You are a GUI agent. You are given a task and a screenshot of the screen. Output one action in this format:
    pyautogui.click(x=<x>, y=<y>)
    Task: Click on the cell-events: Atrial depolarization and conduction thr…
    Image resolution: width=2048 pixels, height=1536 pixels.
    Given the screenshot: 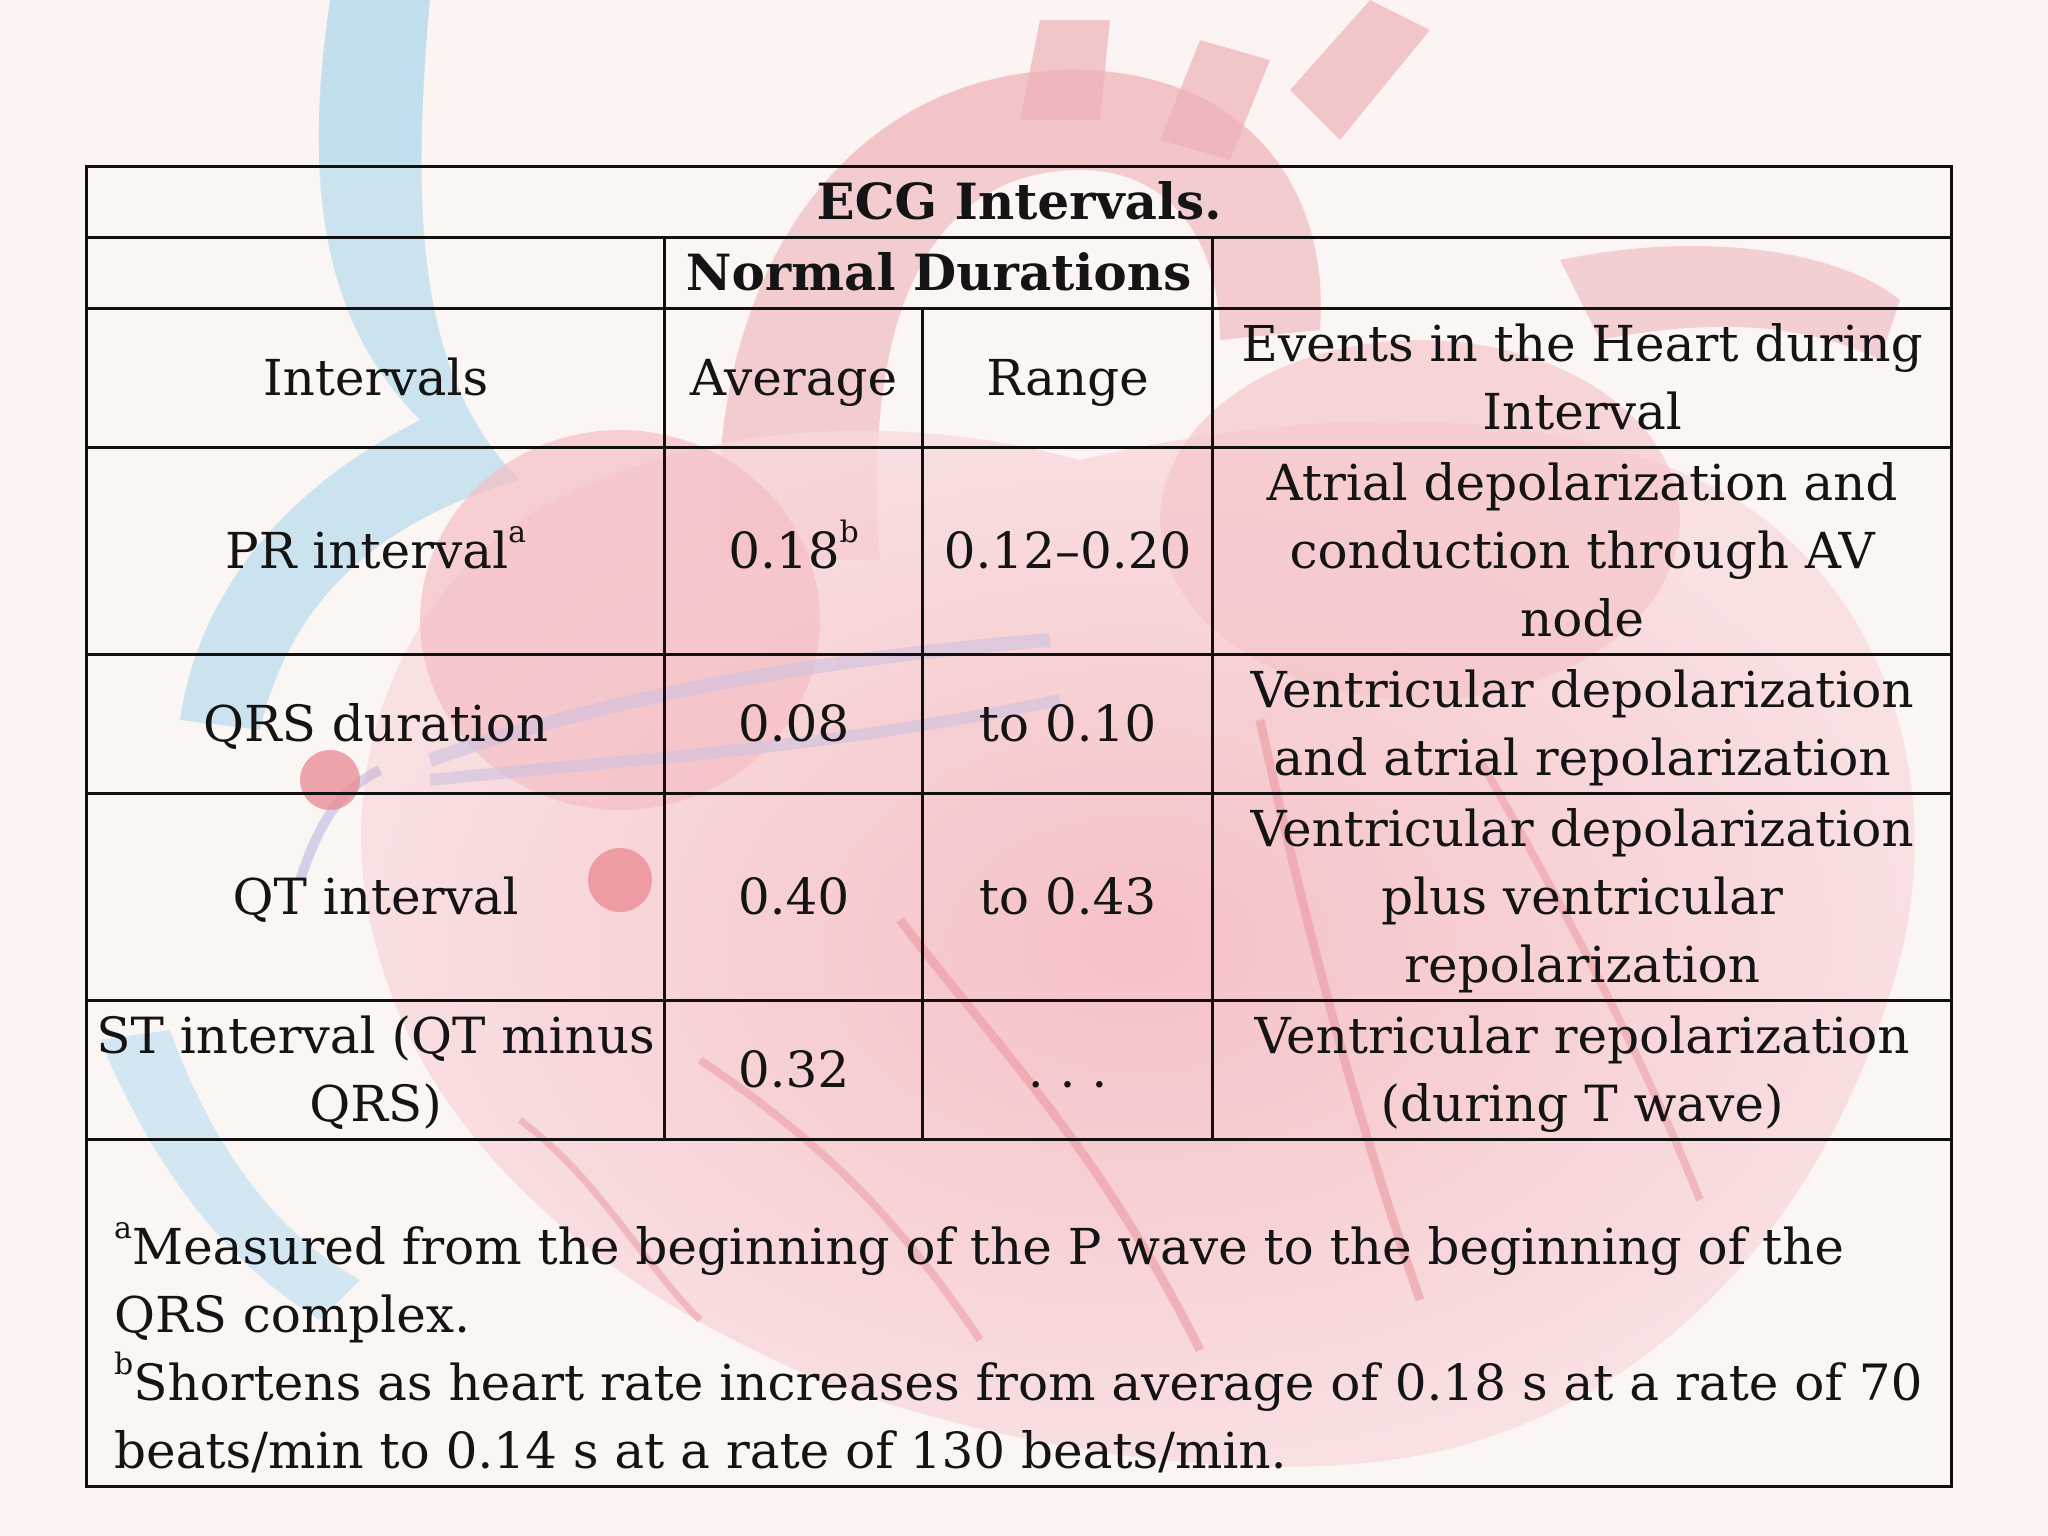 What is the action you would take?
    pyautogui.click(x=1582, y=551)
    